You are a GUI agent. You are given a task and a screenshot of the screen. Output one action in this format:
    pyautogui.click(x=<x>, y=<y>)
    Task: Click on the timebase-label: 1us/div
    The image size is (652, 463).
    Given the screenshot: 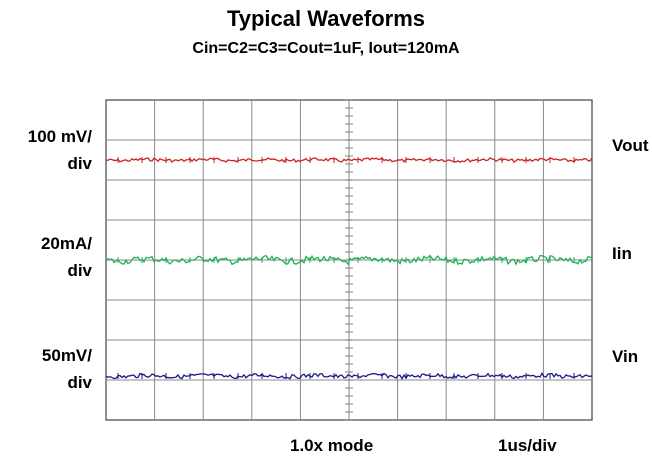 What is the action you would take?
    pyautogui.click(x=527, y=445)
    